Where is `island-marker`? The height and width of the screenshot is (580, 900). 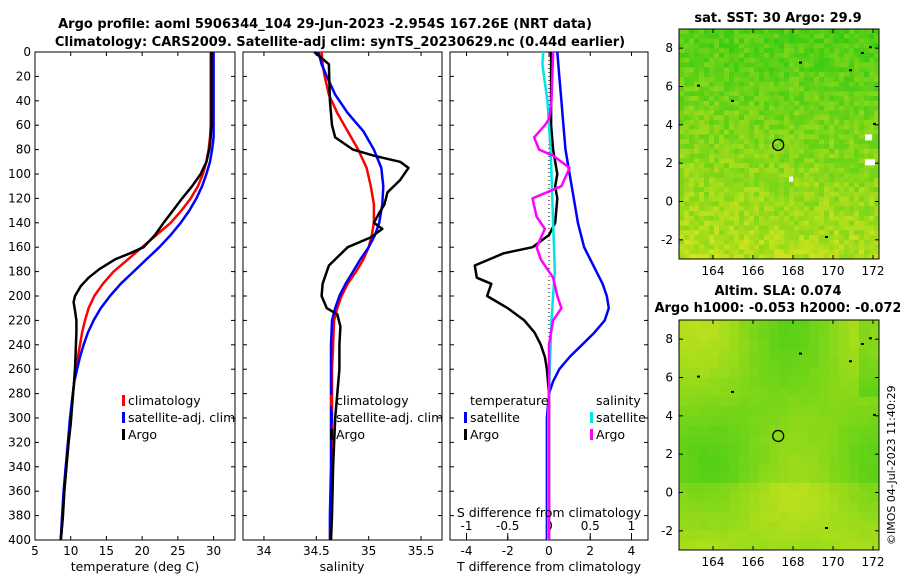 island-marker is located at coordinates (874, 414).